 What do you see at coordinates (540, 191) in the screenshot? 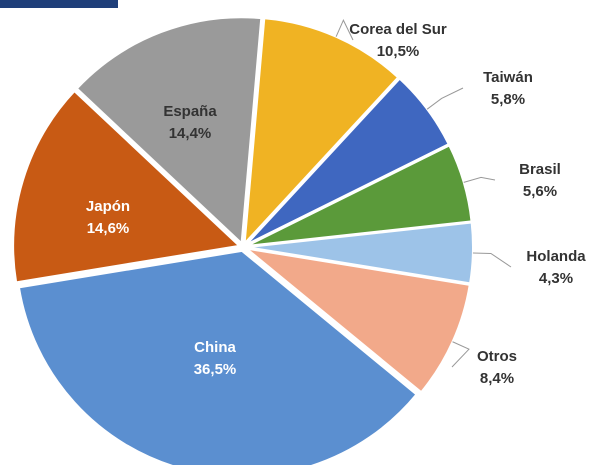
I see `value-label: 5,6%` at bounding box center [540, 191].